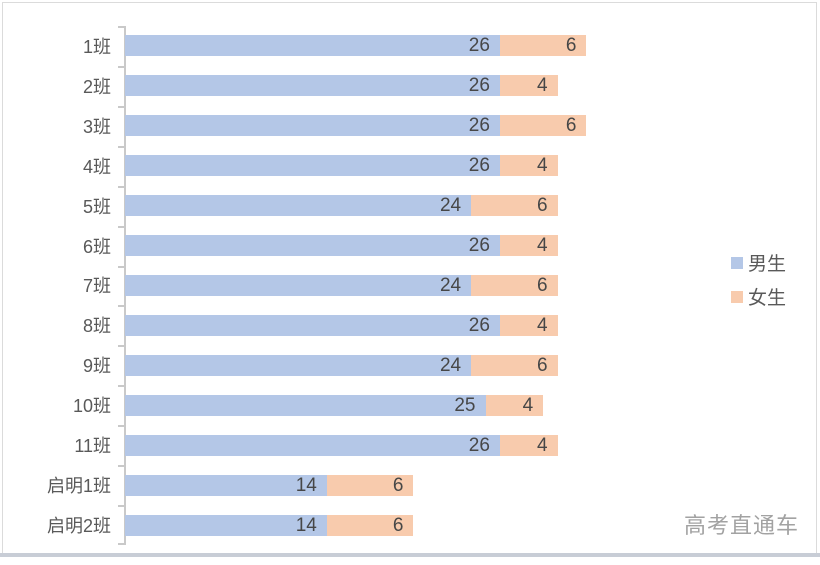  I want to click on bar-row: 6班 26 4, so click(353, 246).